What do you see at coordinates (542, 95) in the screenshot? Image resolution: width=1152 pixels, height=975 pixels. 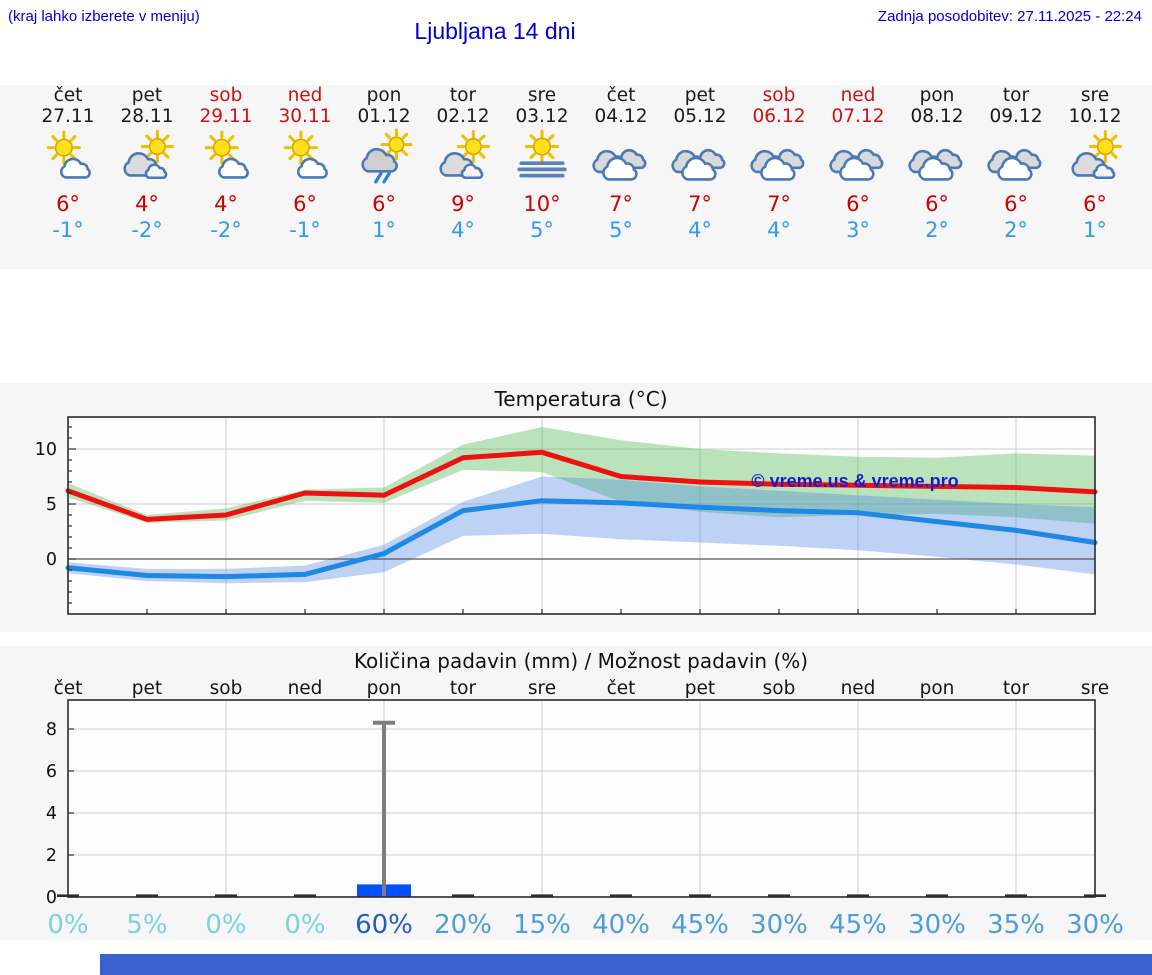 I see `day-name-label: sre` at bounding box center [542, 95].